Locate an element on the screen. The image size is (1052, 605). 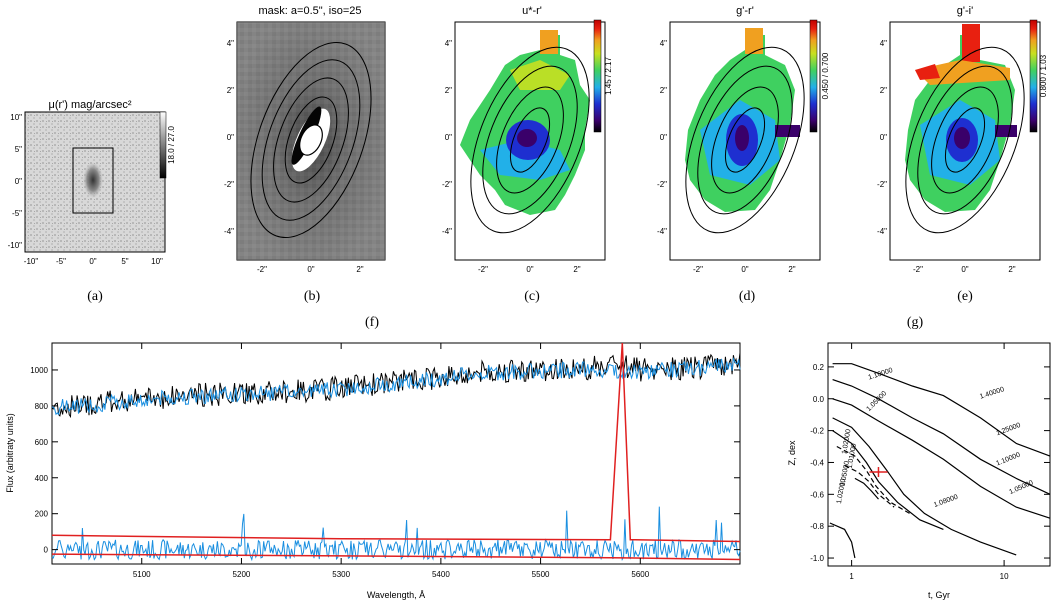
panel-c-colorbar is located at coordinates (597, 76).